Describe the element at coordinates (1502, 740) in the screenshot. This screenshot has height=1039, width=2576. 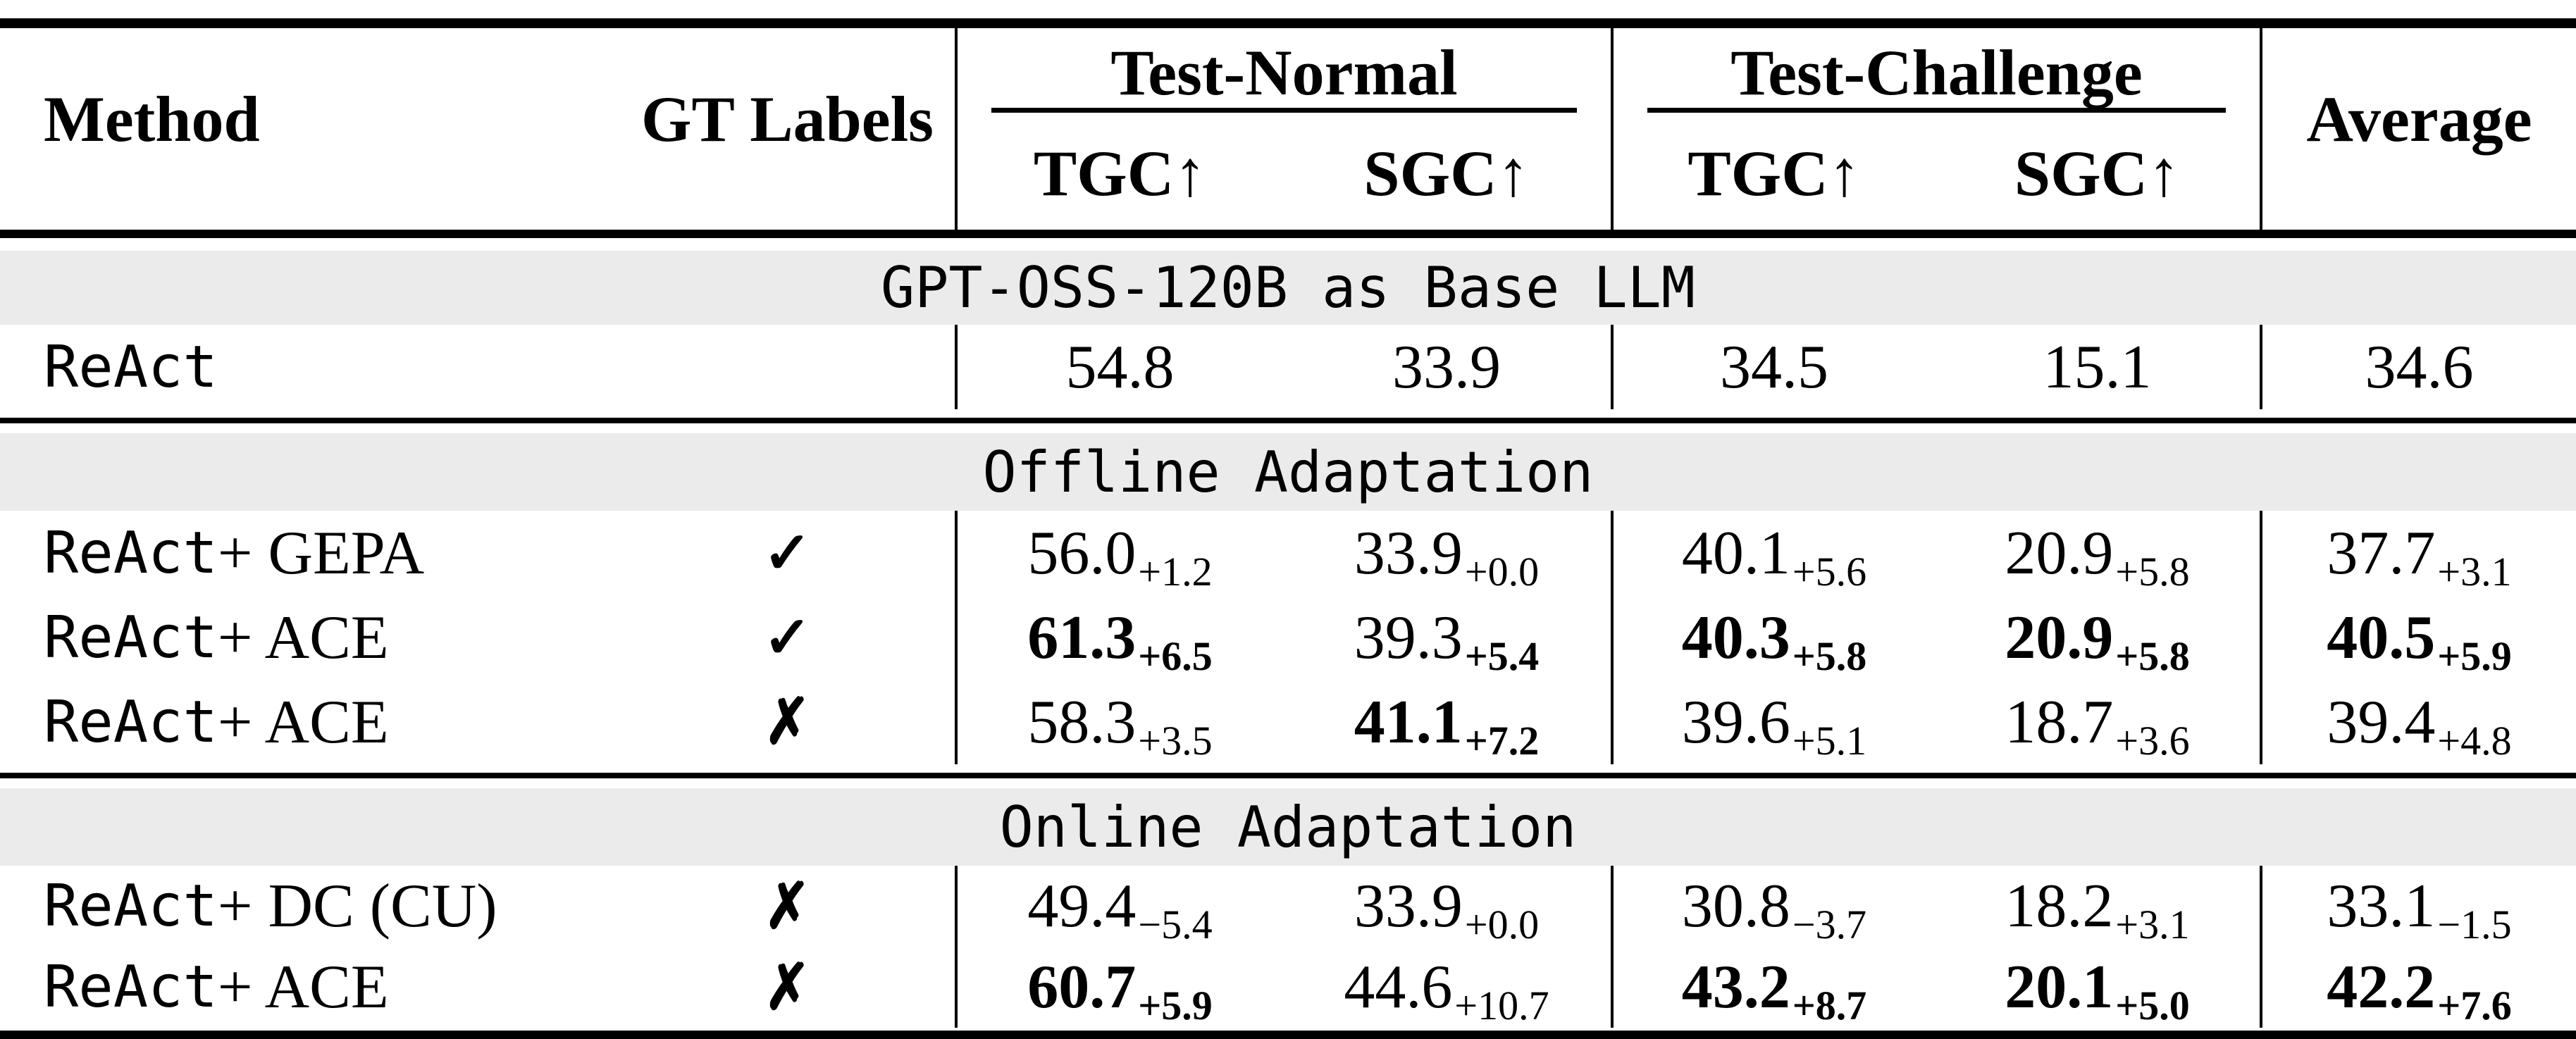
I see `score-delta: +7.2` at that location.